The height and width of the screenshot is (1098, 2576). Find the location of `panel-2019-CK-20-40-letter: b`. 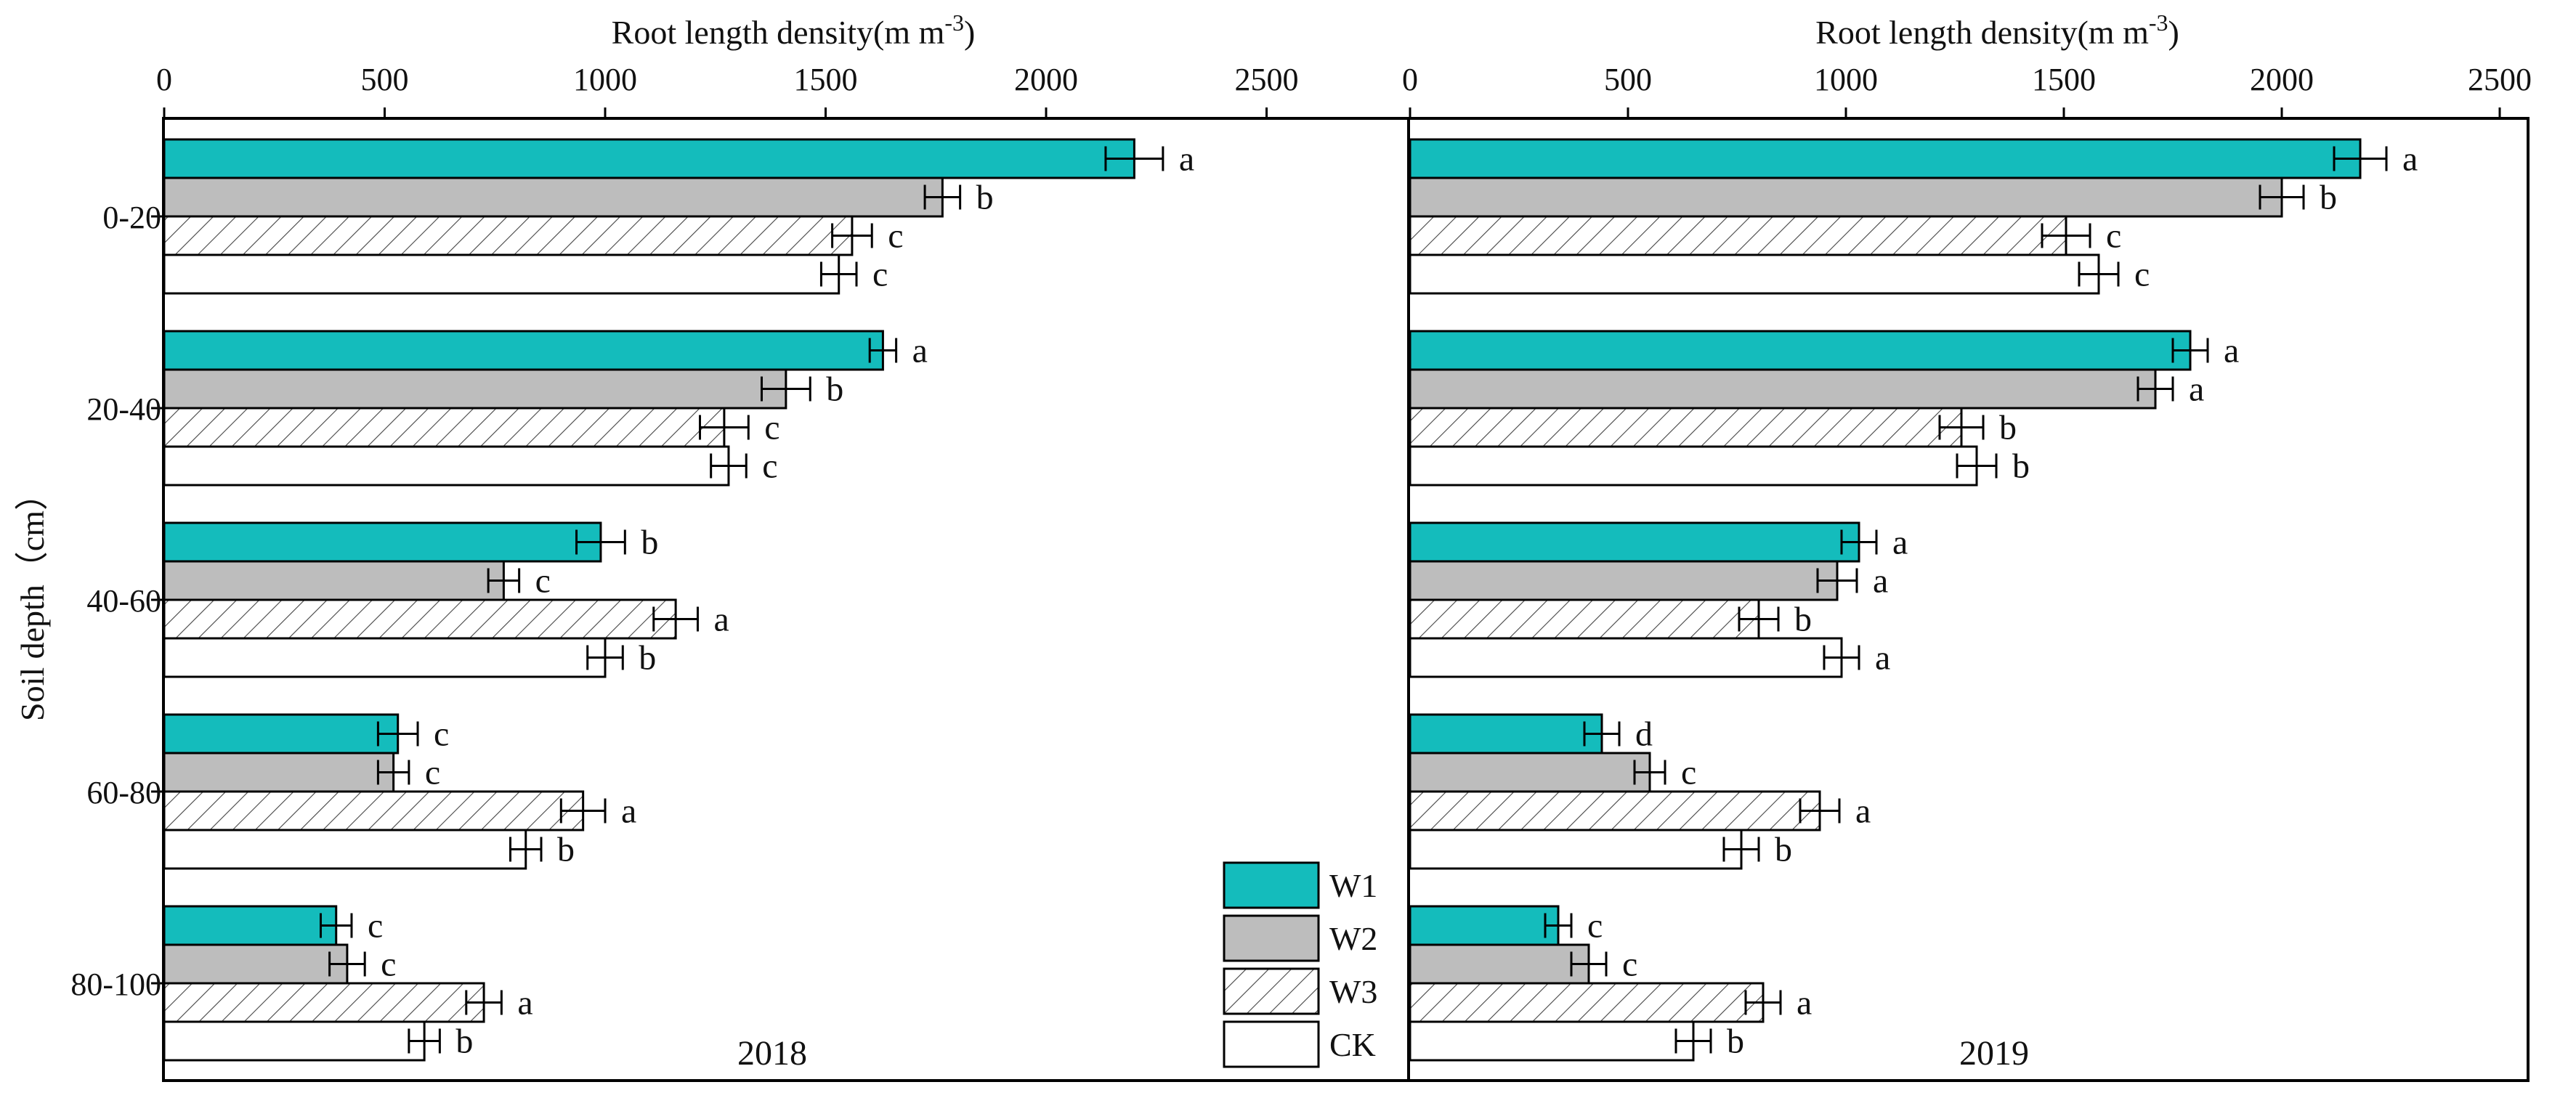

panel-2019-CK-20-40-letter: b is located at coordinates (2021, 466).